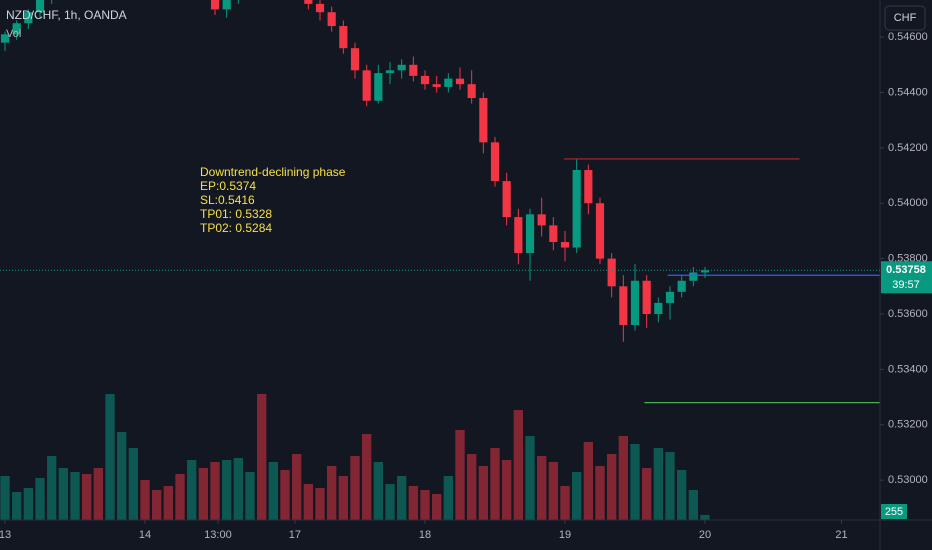 The image size is (932, 550). I want to click on x-tick-label: 17, so click(295, 535).